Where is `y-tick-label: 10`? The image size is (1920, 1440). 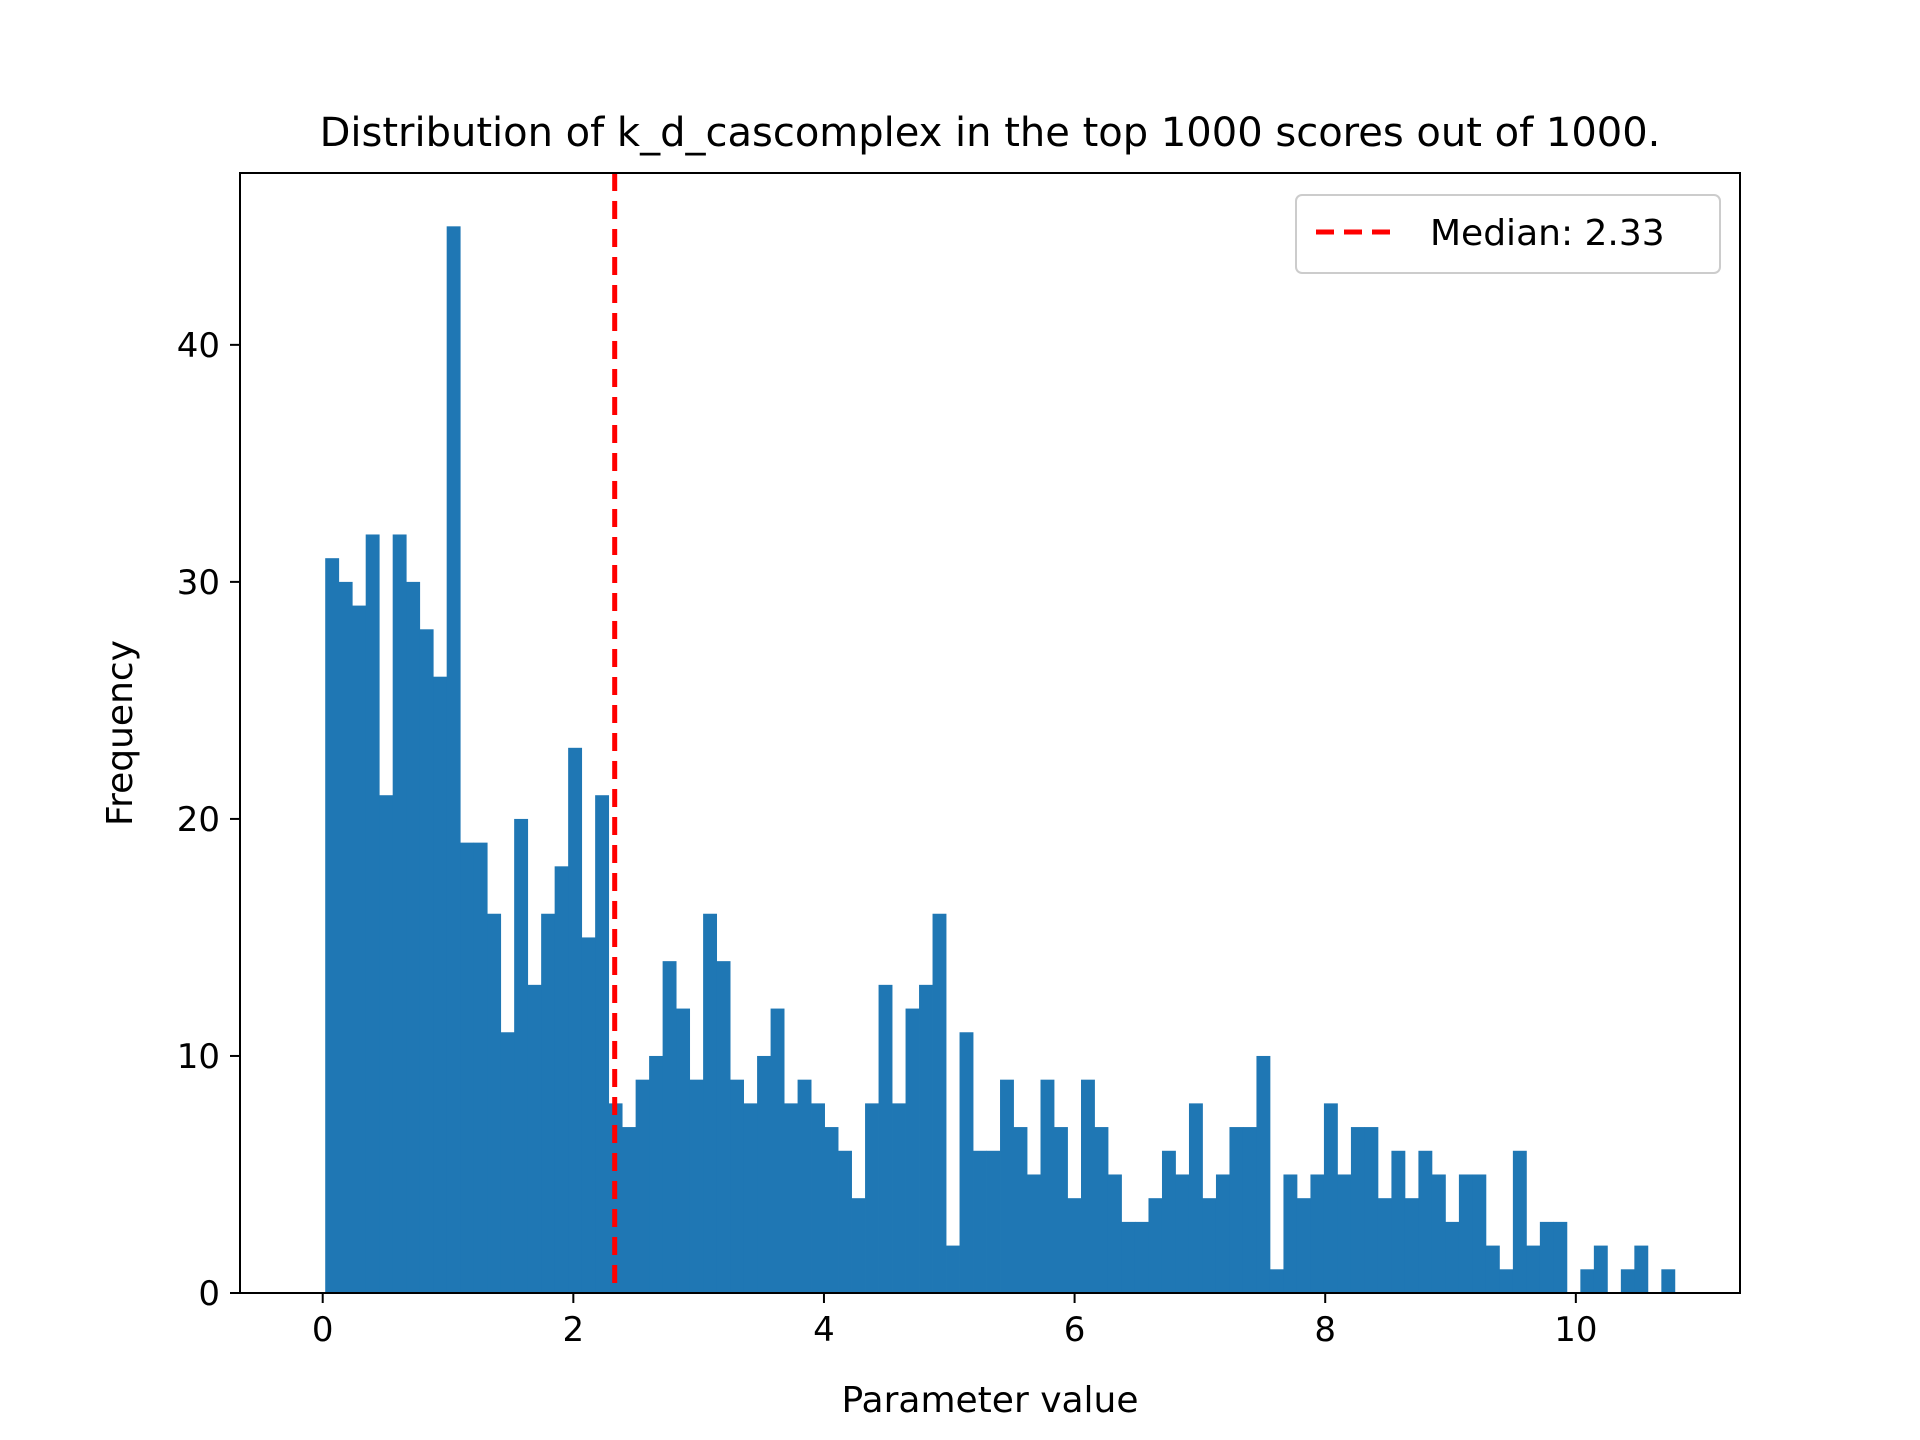 y-tick-label: 10 is located at coordinates (198, 1057).